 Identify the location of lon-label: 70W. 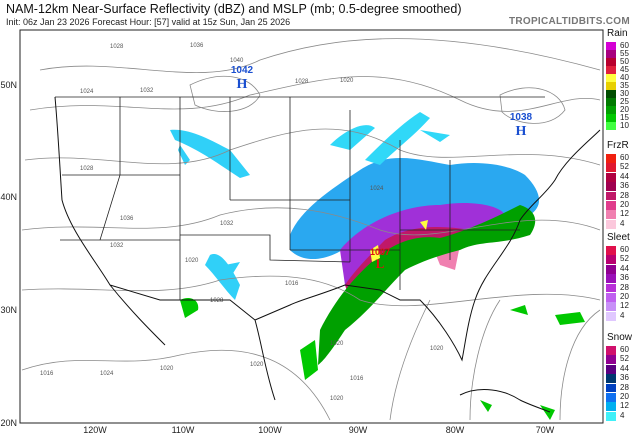
(545, 430).